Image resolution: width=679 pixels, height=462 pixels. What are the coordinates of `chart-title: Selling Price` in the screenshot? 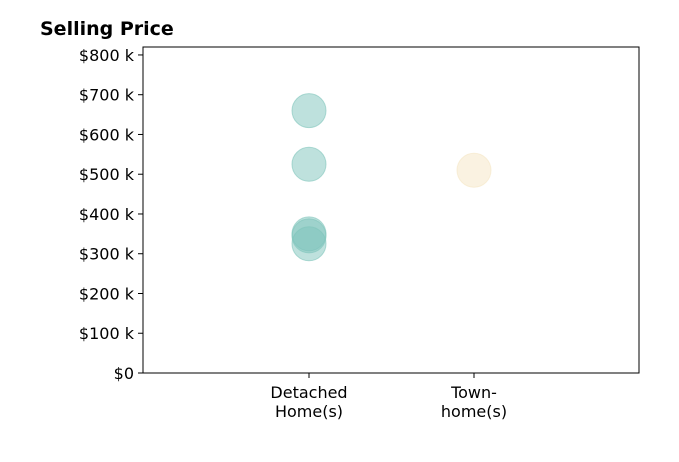 It's located at (107, 29).